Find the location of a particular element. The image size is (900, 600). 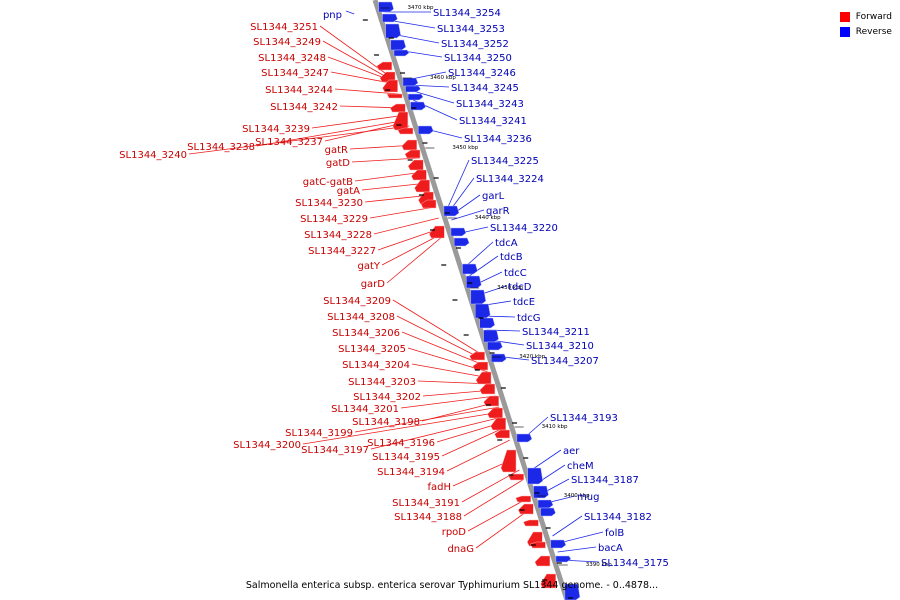

reverse-gene-label: SL1344_3207 is located at coordinates (565, 361).